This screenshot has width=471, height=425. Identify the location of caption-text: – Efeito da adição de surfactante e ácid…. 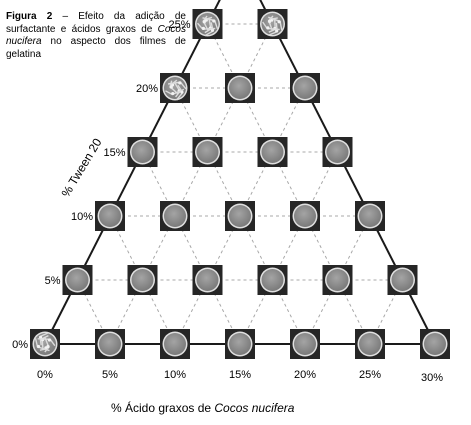
(96, 23).